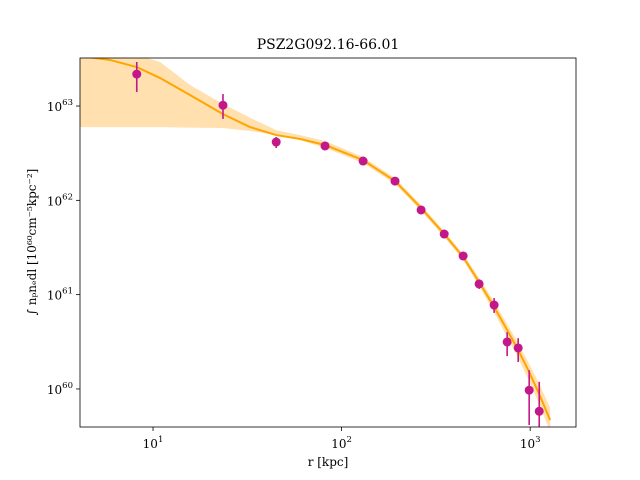  I want to click on chart-title: PSZ2G092.16-66.01, so click(328, 45).